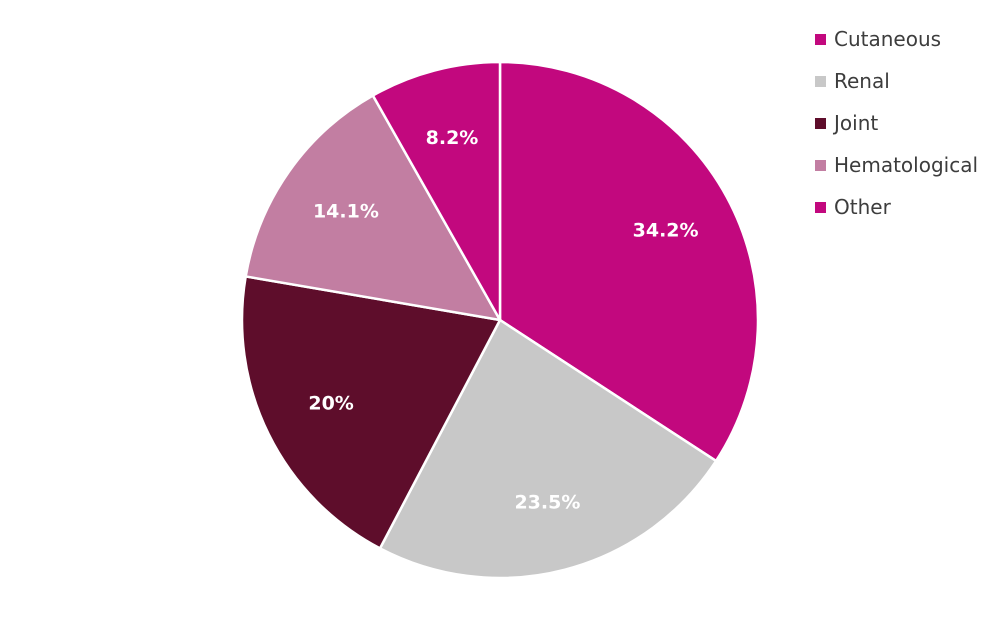 This screenshot has height=642, width=1000. Describe the element at coordinates (896, 81) in the screenshot. I see `legend-item-renal: Renal` at that location.